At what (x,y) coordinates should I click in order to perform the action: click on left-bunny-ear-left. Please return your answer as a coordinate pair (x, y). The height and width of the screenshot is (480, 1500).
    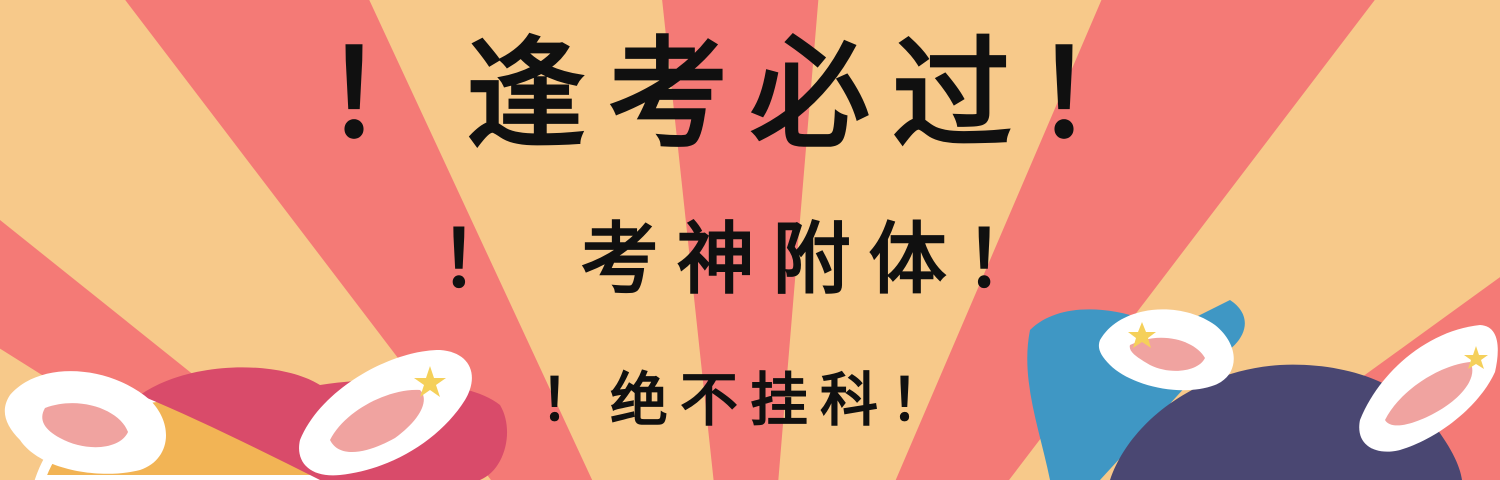
    Looking at the image, I should click on (85, 422).